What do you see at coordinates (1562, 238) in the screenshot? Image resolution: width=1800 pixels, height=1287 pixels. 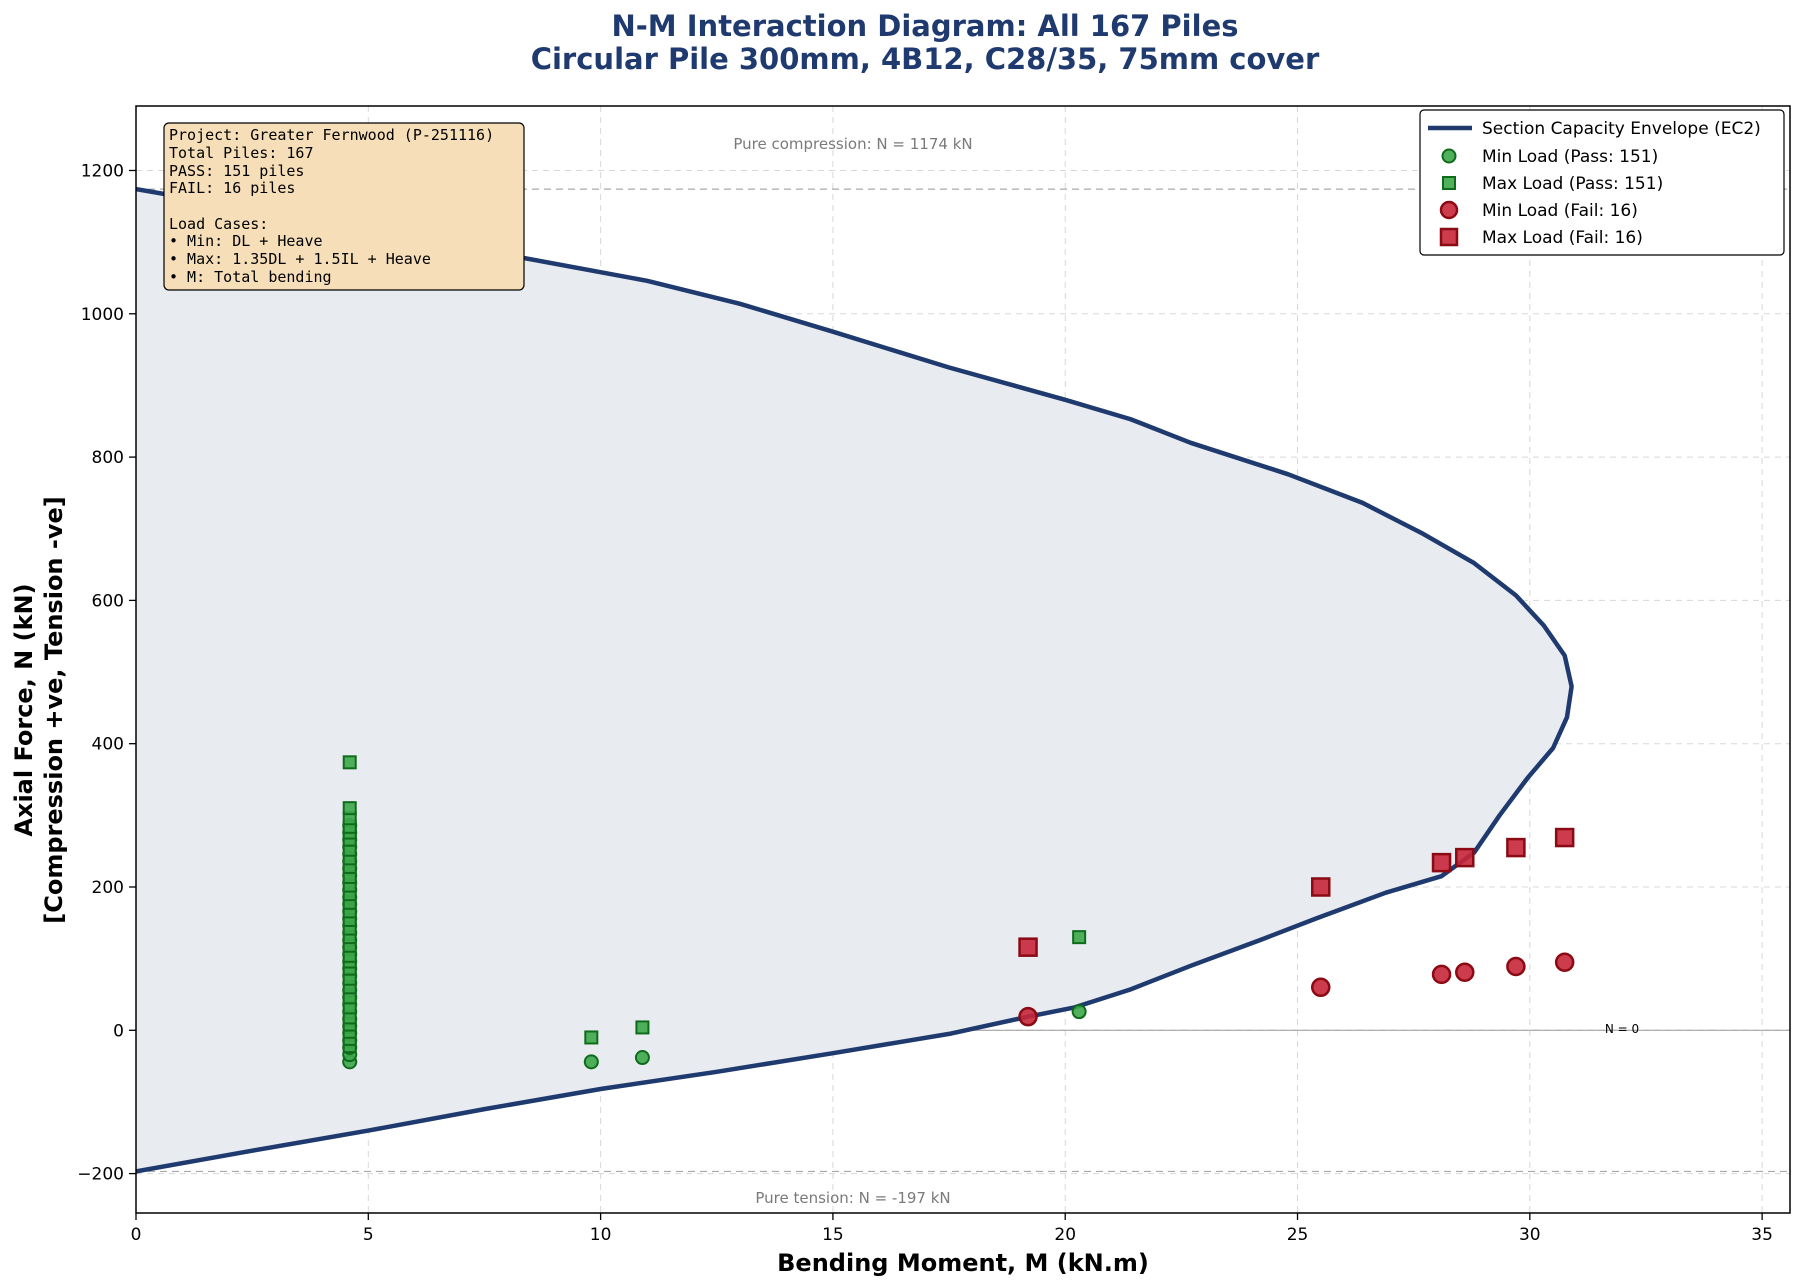 I see `legend-max-fail-label: Max Load (Fail: 16)` at bounding box center [1562, 238].